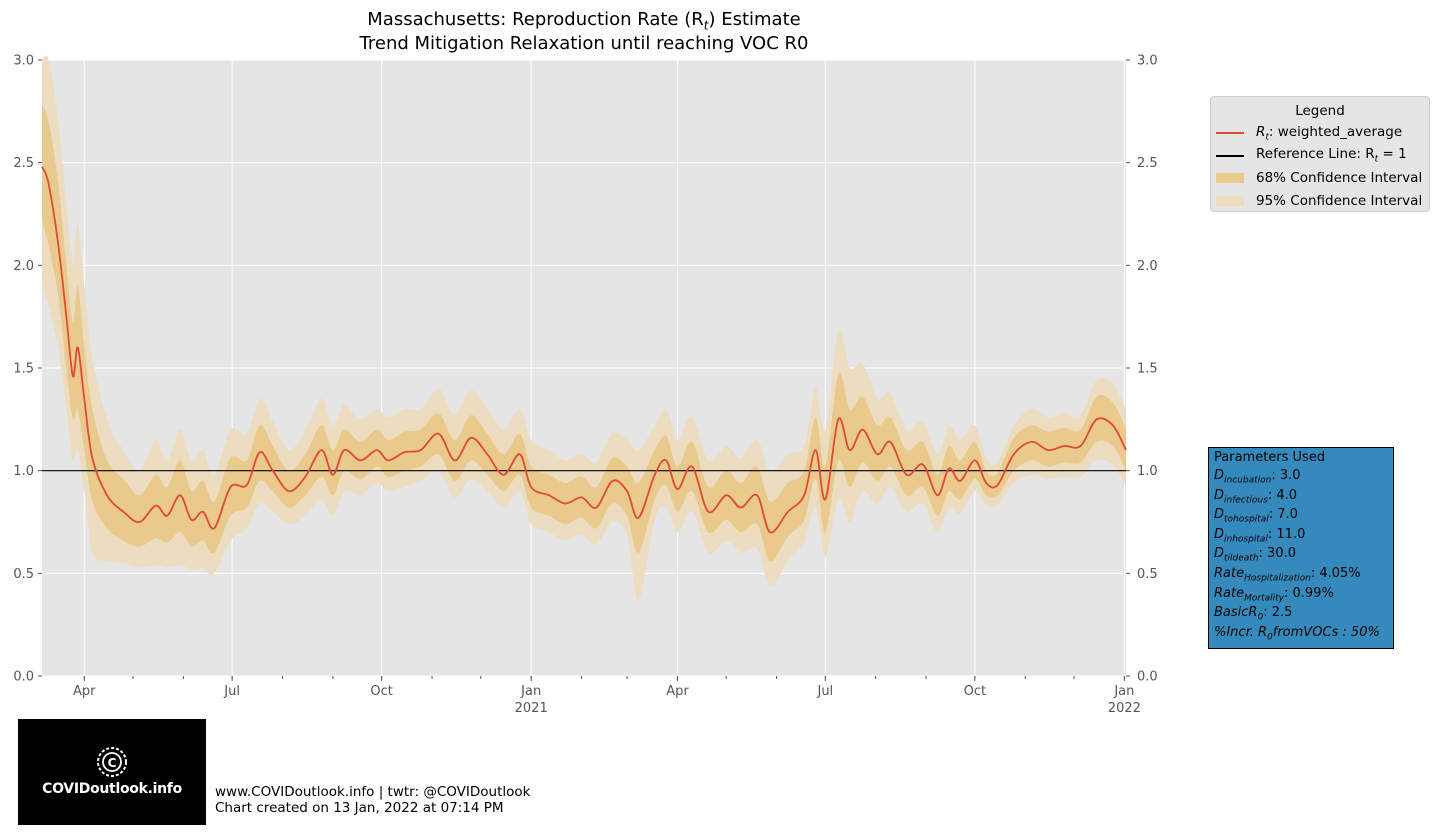  I want to click on legend-swatch-ci68, so click(1230, 178).